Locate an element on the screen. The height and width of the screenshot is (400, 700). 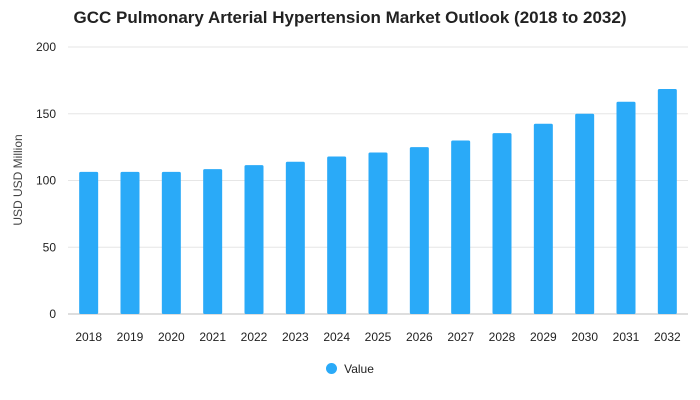
legend: Value is located at coordinates (350, 369).